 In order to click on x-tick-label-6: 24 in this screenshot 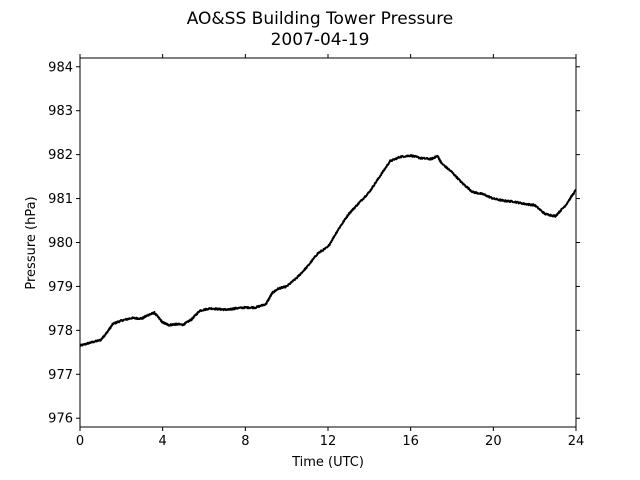, I will do `click(576, 441)`.